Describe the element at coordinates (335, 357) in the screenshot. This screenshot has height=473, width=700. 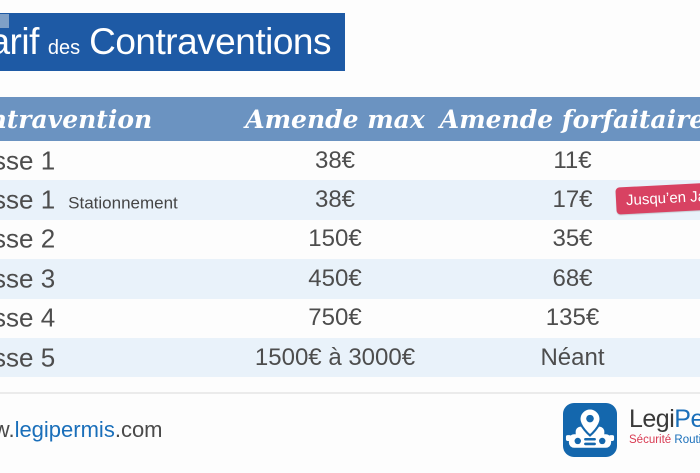
I see `amende-max-cell: 1500€ à 3000€` at that location.